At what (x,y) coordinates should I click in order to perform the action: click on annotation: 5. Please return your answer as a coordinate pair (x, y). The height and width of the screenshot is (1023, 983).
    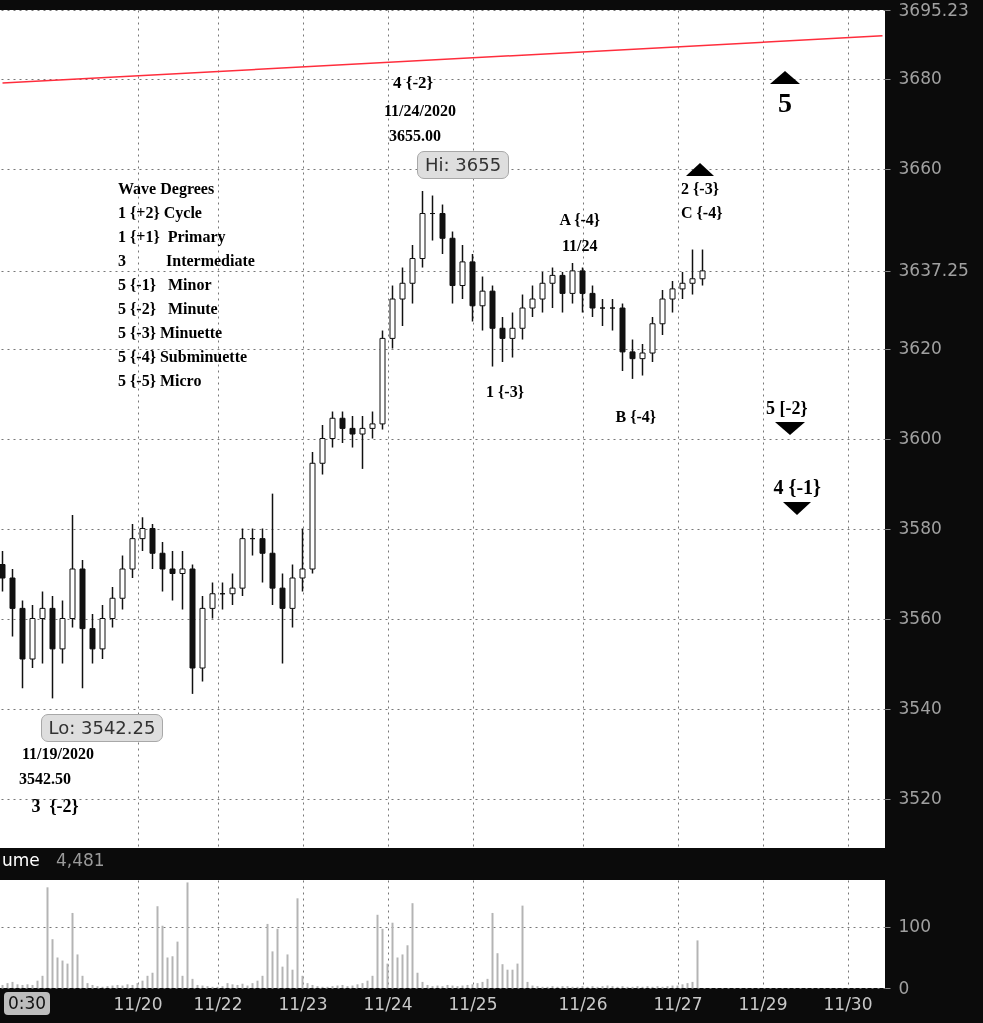
    Looking at the image, I should click on (785, 102).